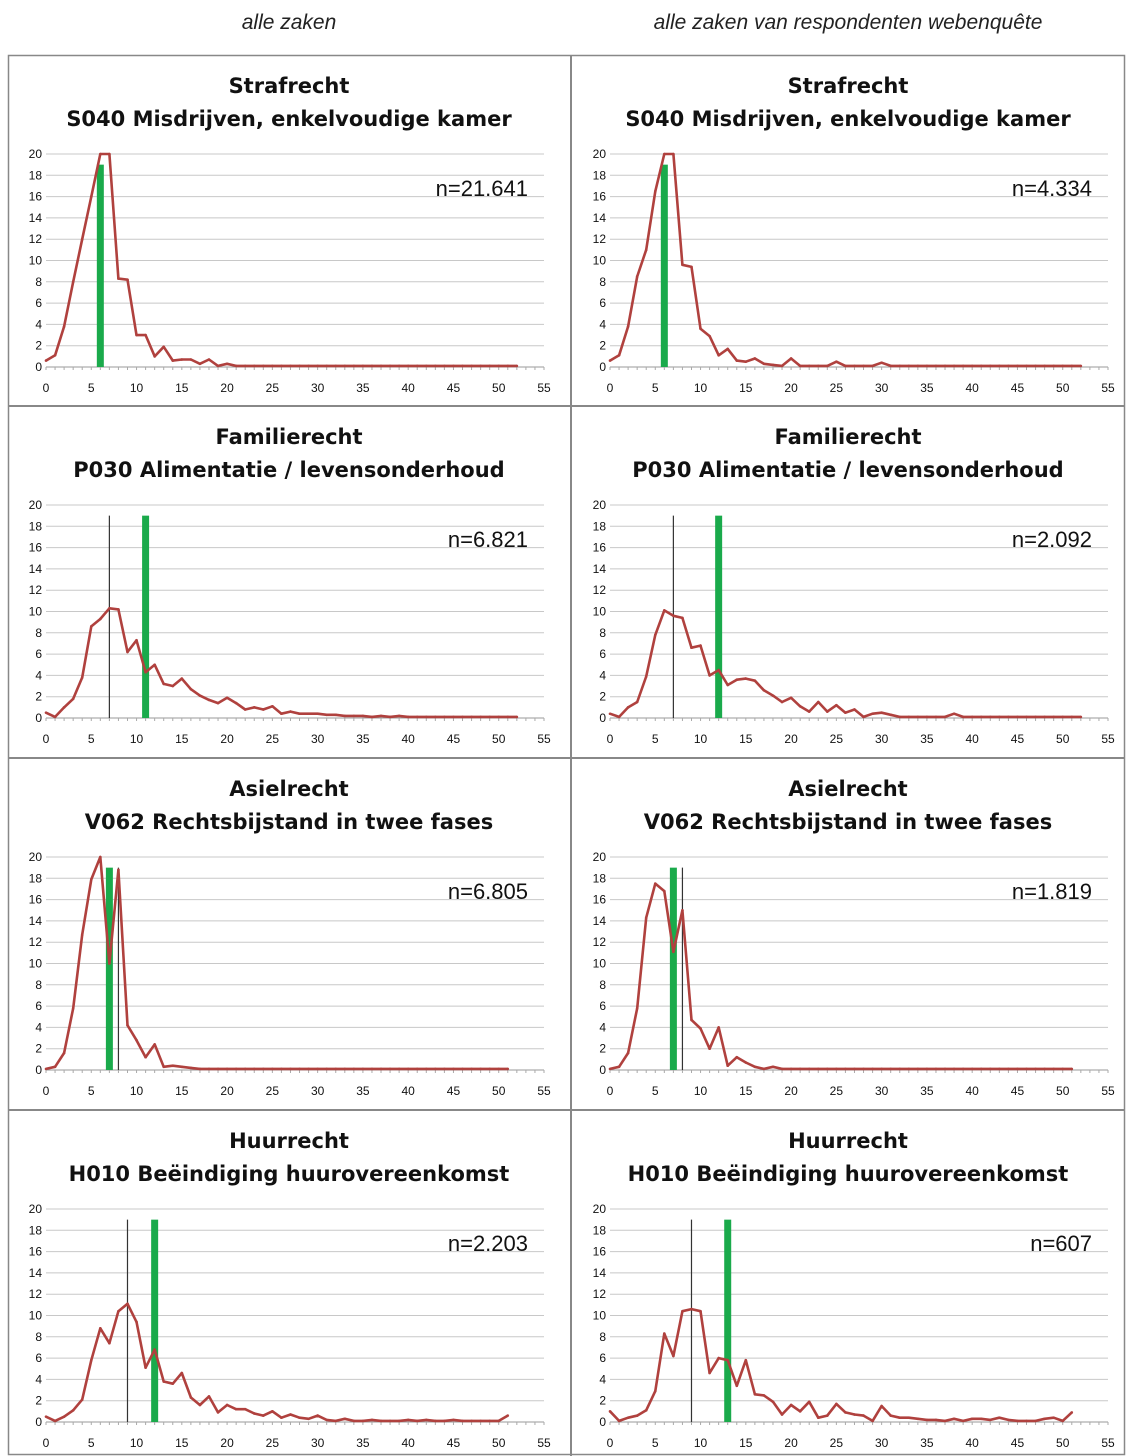 The width and height of the screenshot is (1128, 1456). I want to click on y-tick-label: 14, so click(600, 921).